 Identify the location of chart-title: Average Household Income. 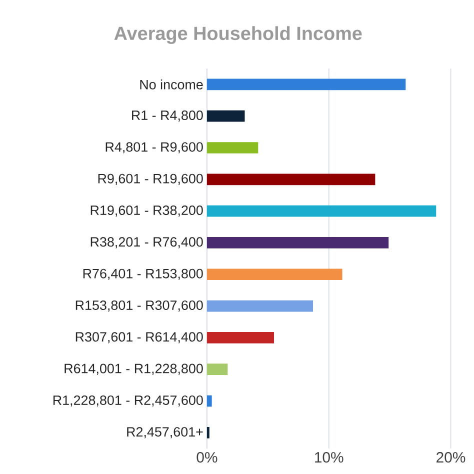
(238, 35).